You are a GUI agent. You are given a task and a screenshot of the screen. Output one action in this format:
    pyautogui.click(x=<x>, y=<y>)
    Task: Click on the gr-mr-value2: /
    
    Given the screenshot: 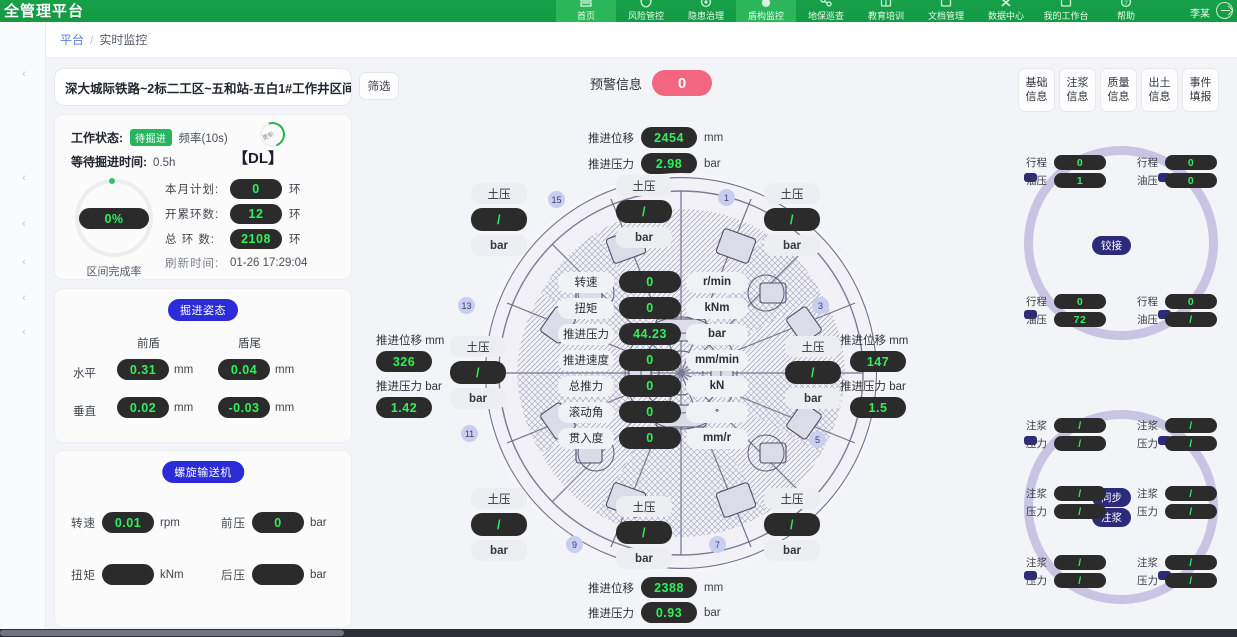 What is the action you would take?
    pyautogui.click(x=1191, y=511)
    